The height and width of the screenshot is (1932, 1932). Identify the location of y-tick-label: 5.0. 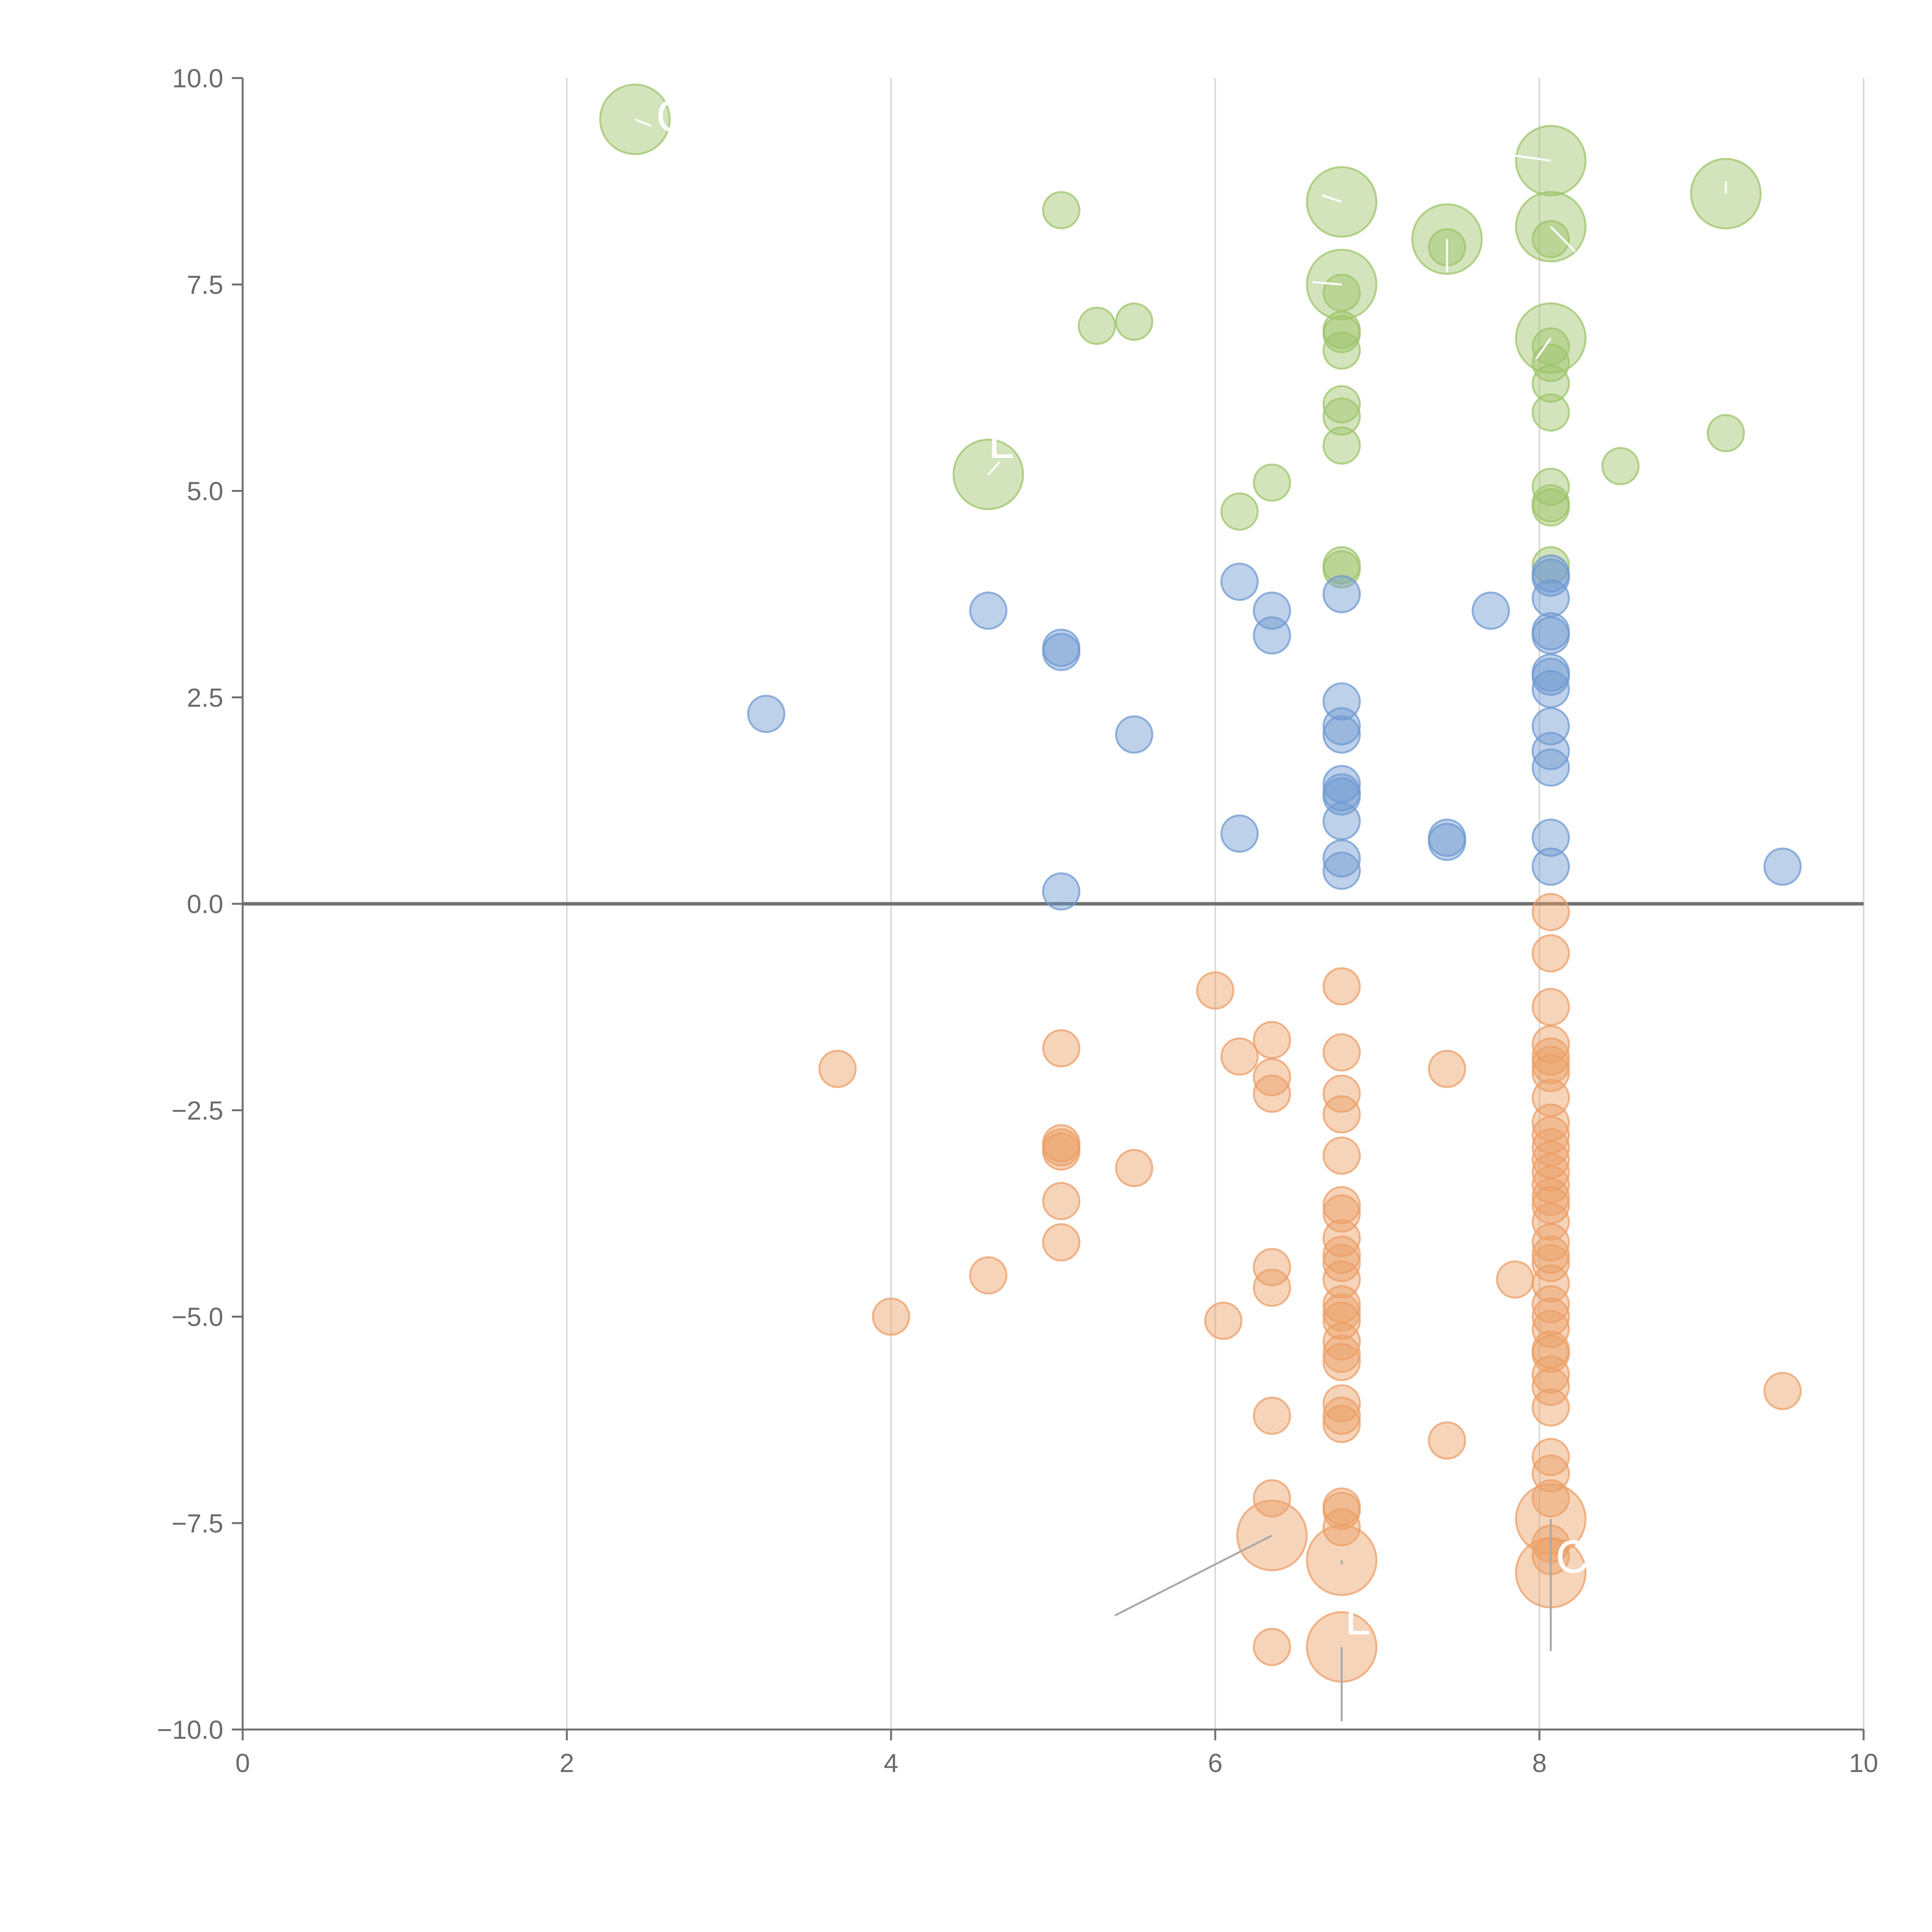
(205, 492).